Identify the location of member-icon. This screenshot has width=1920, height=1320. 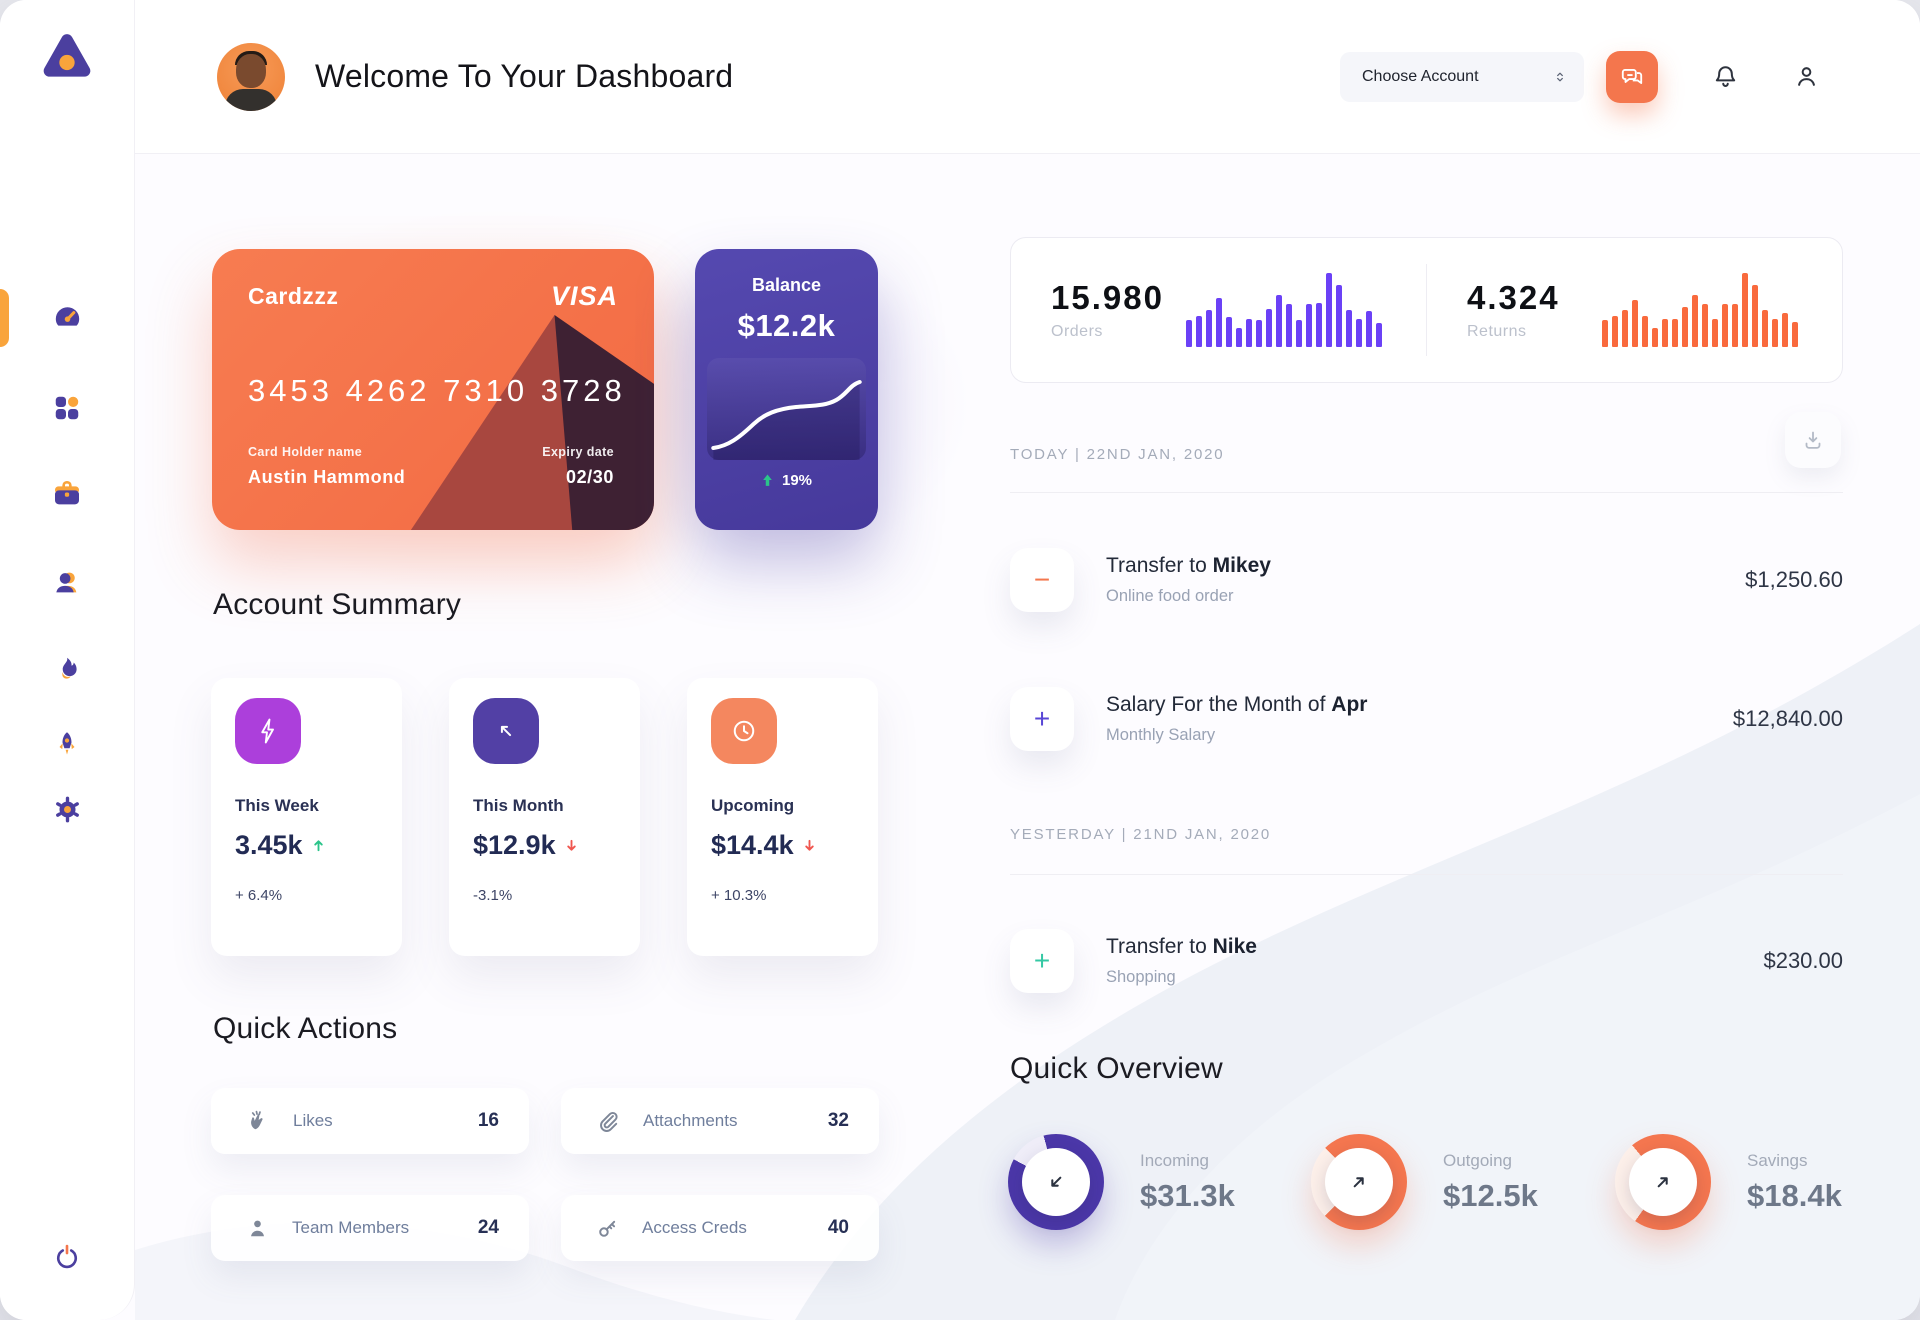
(257, 1228).